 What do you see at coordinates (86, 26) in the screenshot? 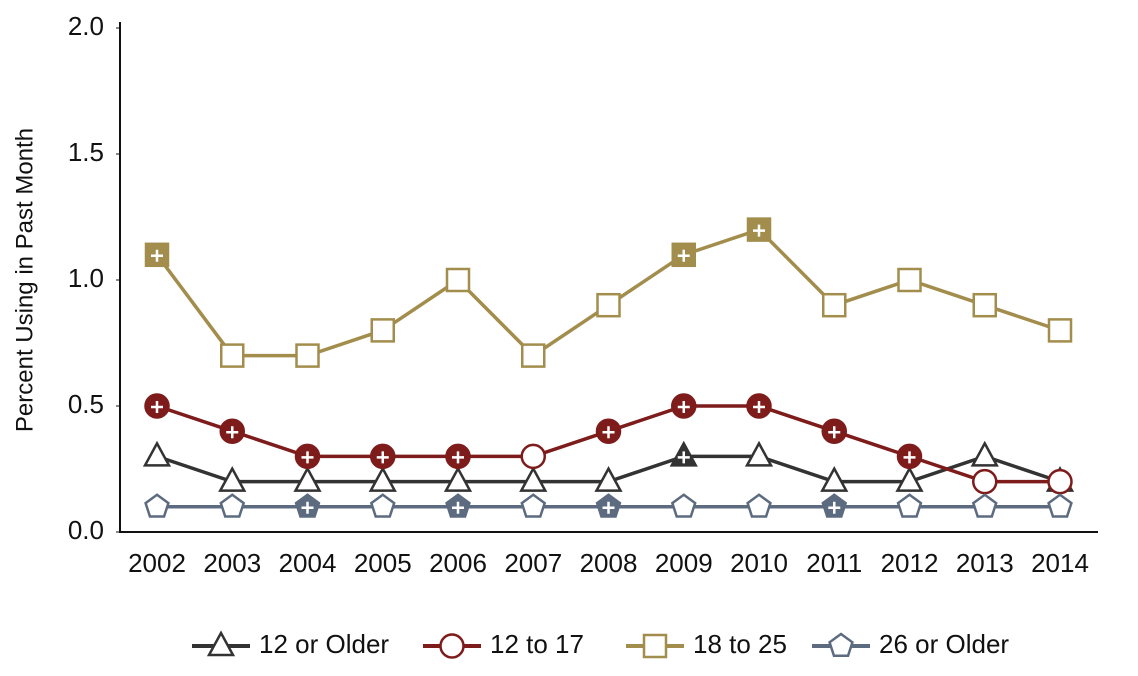
I see `y-tick-label: 2.0` at bounding box center [86, 26].